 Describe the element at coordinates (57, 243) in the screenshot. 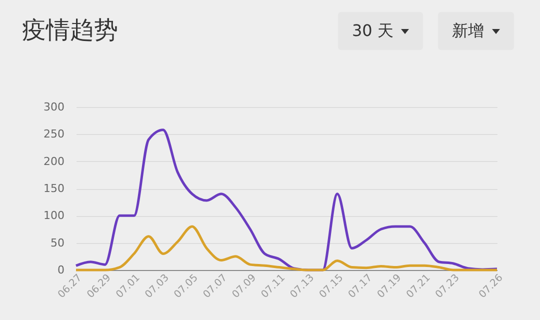

I see `y-tick-label: 50` at that location.